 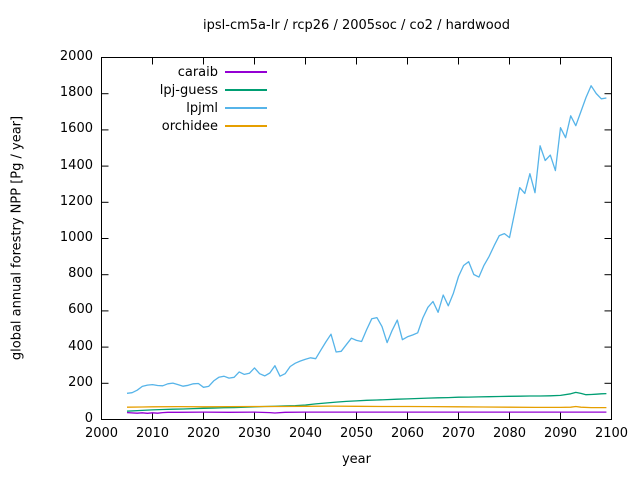 I want to click on series-line-orchidee, so click(x=366, y=407).